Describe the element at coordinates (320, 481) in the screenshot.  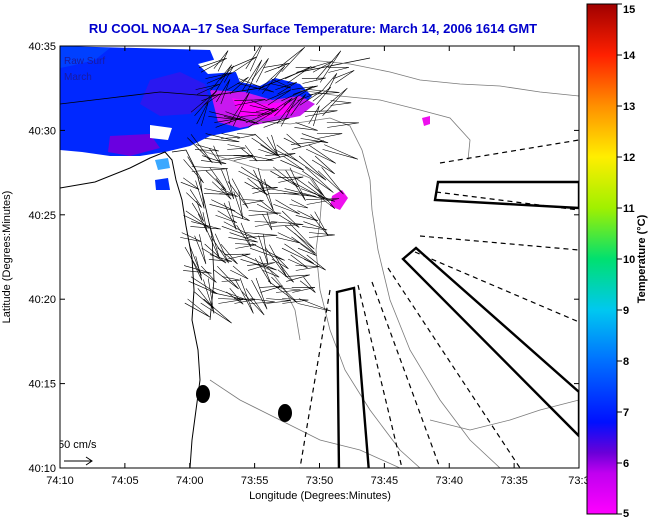
I see `x-tick-label: 73:50` at that location.